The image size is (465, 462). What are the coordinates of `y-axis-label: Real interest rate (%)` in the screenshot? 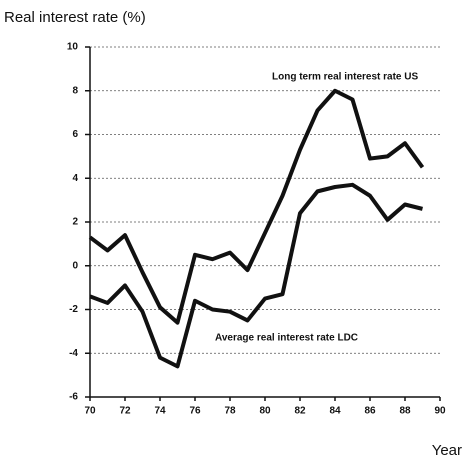 It's located at (75, 17).